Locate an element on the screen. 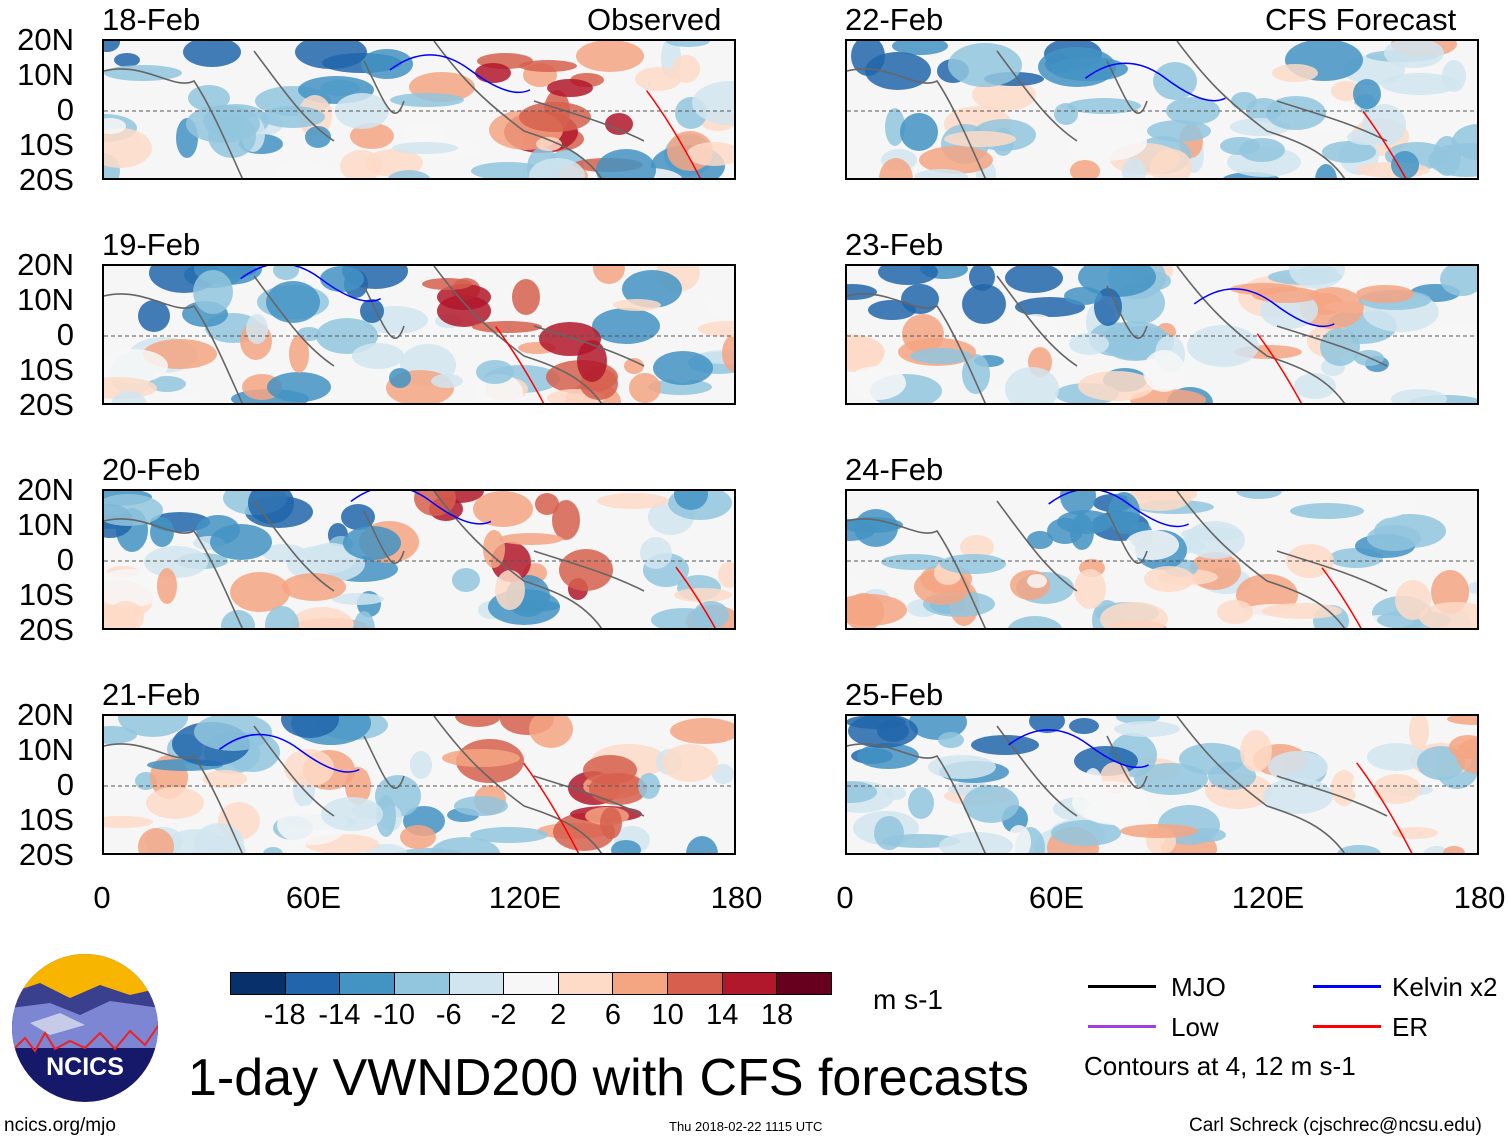 Image resolution: width=1510 pixels, height=1142 pixels. legend-low-line is located at coordinates (1122, 1026).